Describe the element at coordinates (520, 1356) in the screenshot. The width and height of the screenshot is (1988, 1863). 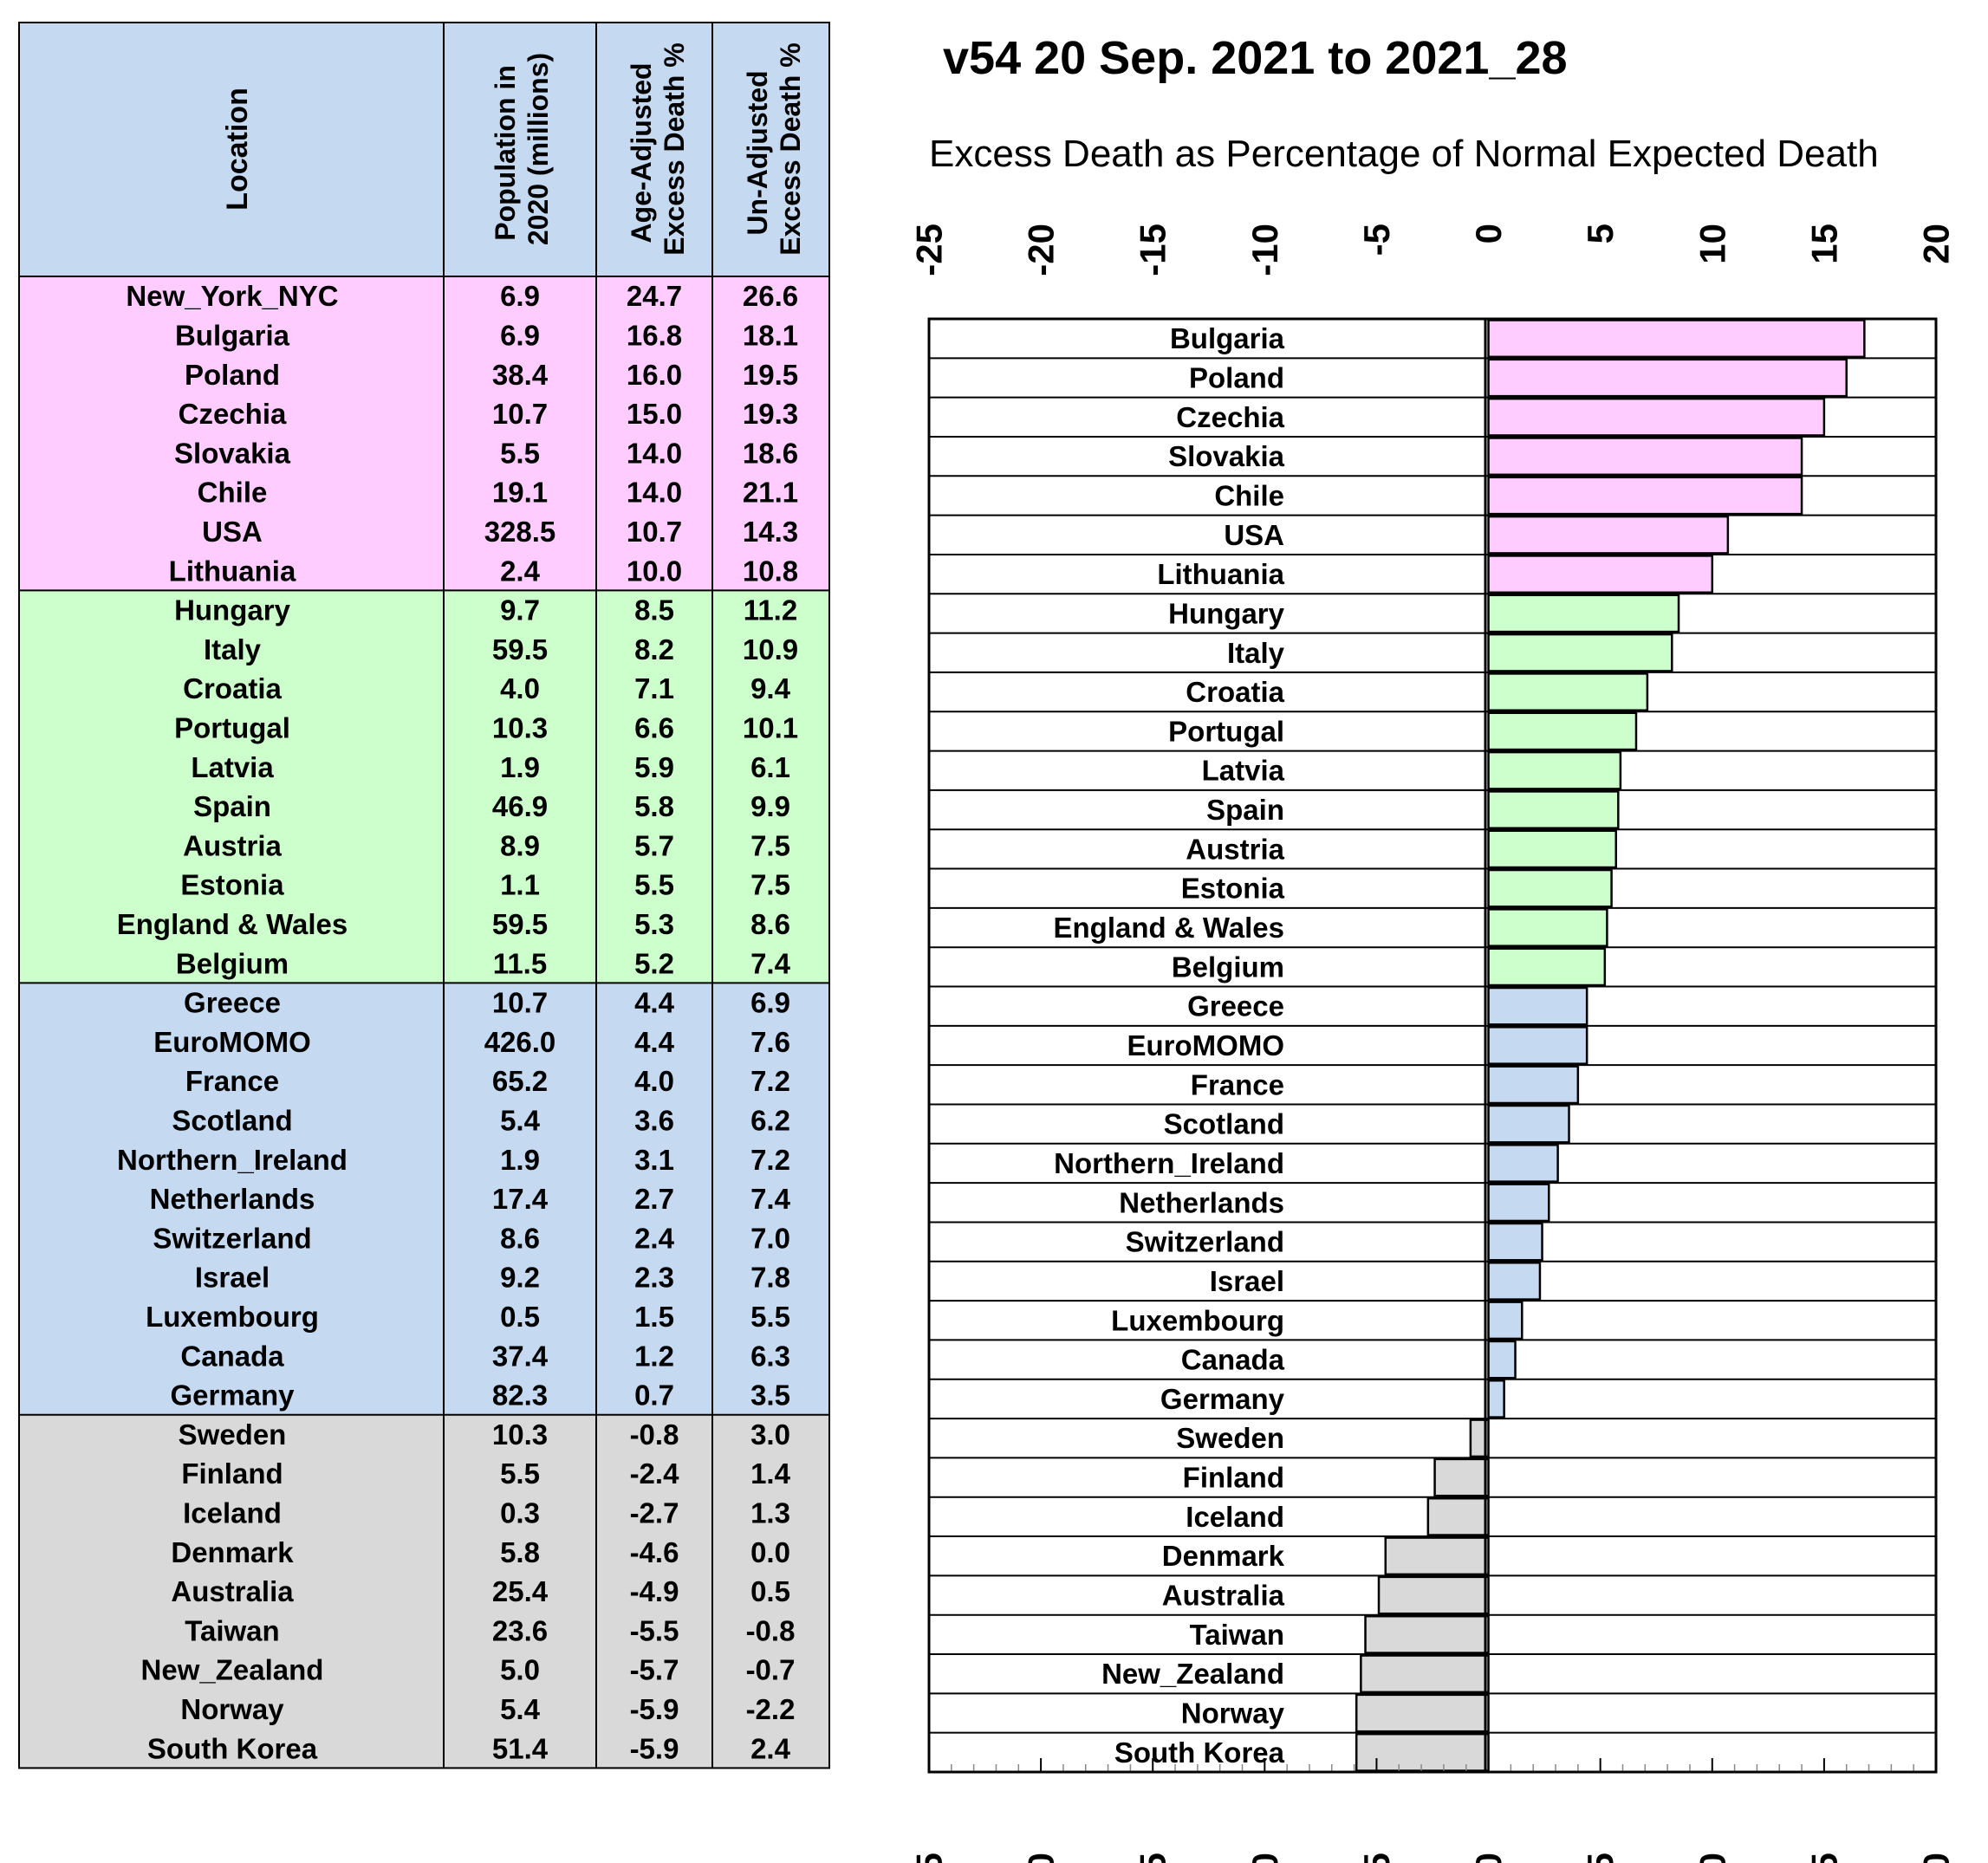
I see `cell-population: 37.4` at that location.